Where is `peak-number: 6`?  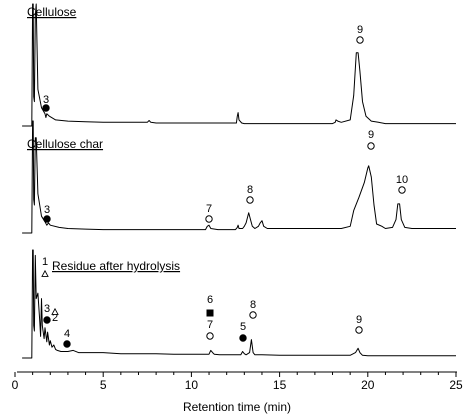 peak-number: 6 is located at coordinates (210, 300).